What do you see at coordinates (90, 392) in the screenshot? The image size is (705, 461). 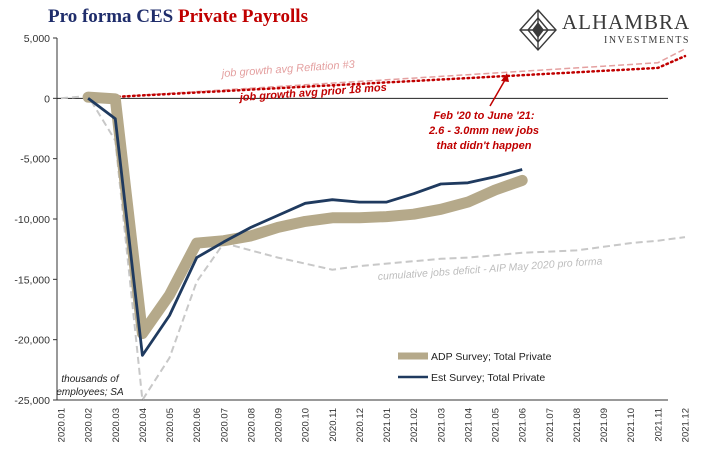 I see `annotation-units-line2: employees; SA` at bounding box center [90, 392].